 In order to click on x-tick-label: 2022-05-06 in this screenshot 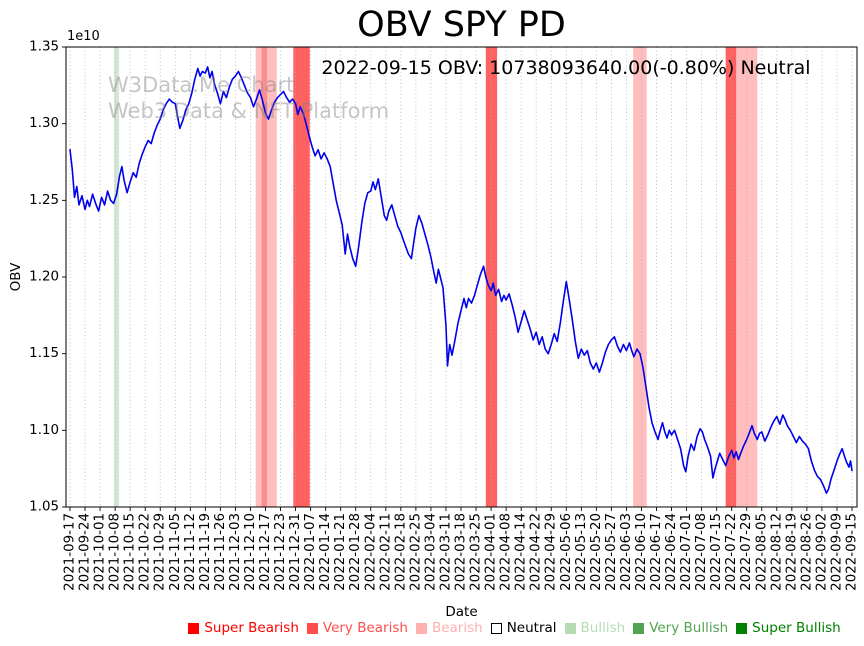, I will do `click(566, 552)`.